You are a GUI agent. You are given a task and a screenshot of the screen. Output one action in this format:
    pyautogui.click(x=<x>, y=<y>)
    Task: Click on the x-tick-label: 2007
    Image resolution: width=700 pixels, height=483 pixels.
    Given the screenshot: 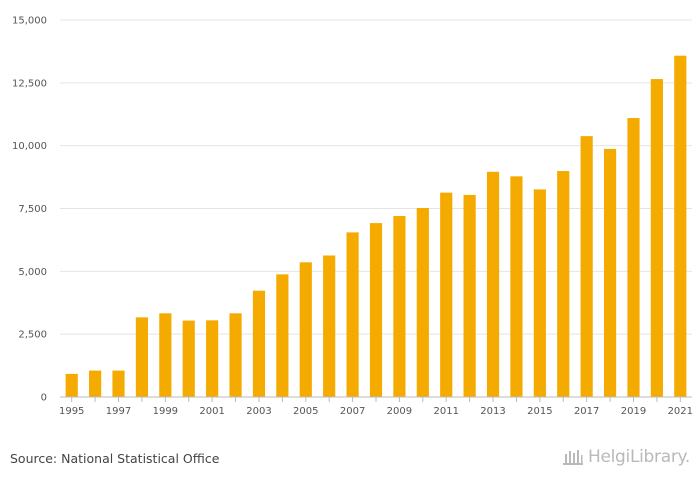 What is the action you would take?
    pyautogui.click(x=352, y=411)
    